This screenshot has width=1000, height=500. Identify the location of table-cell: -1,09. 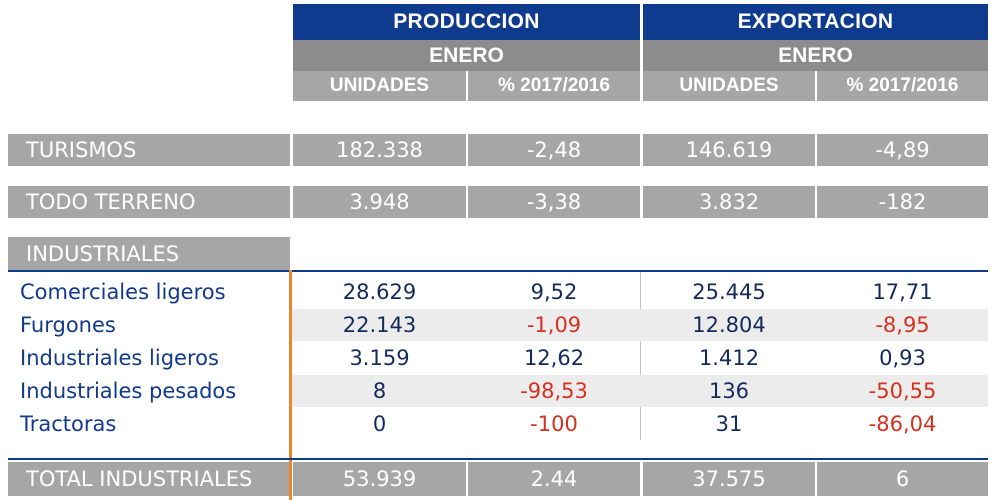
(554, 325).